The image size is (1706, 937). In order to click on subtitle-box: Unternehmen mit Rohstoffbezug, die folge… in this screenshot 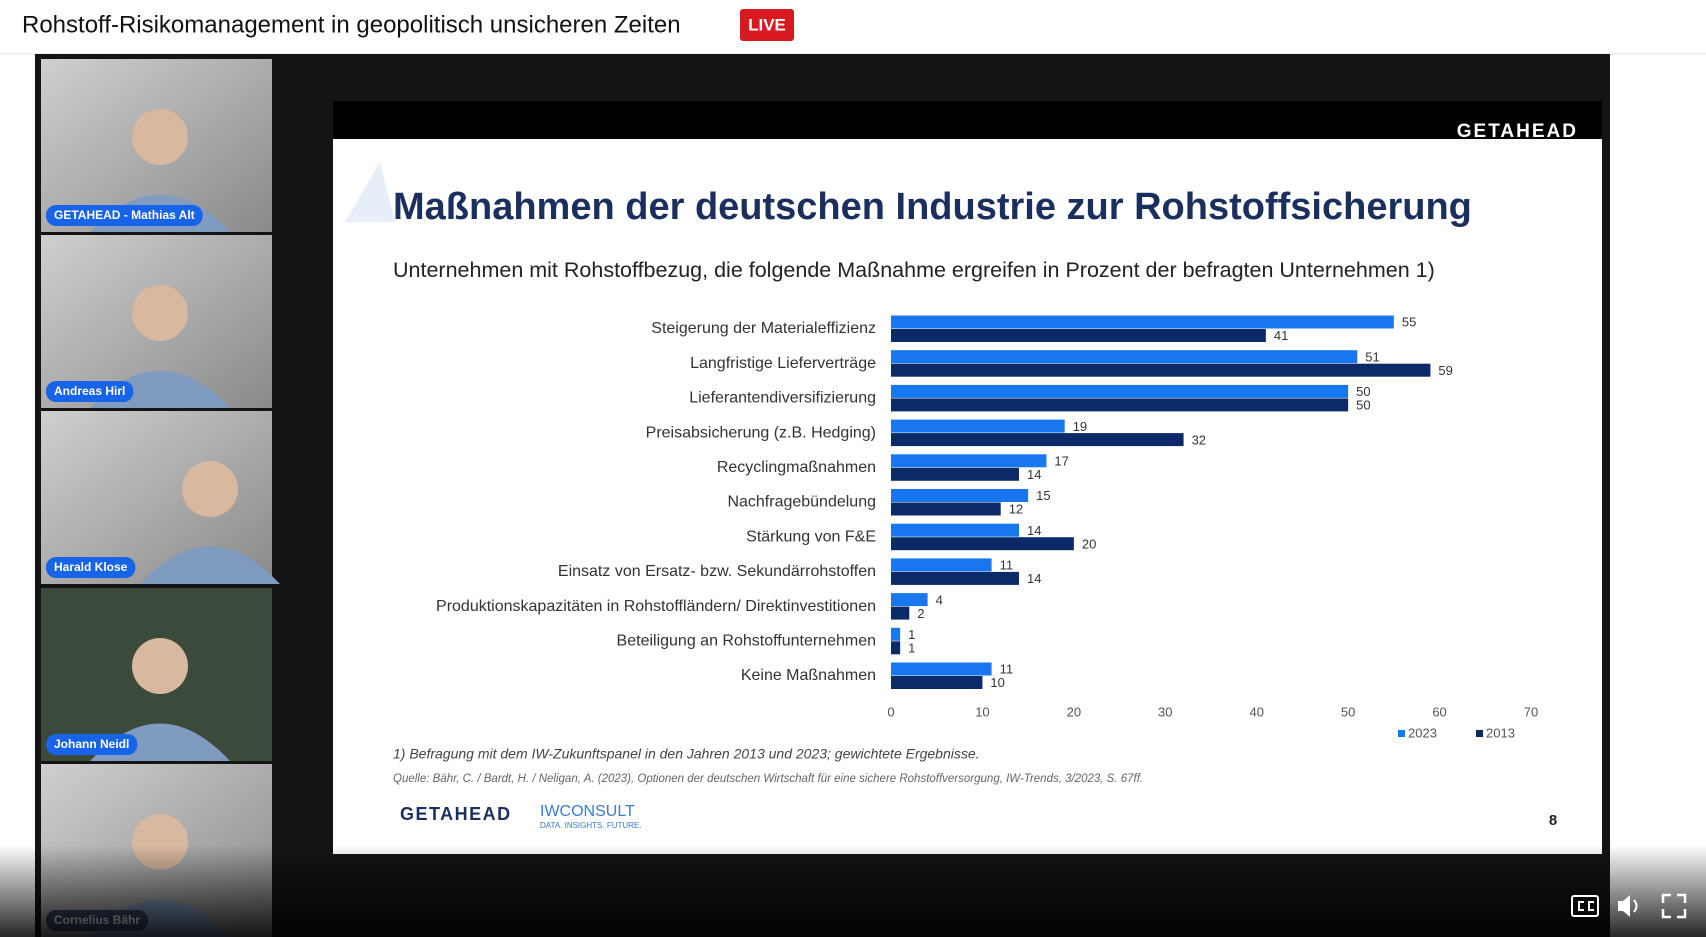, I will do `click(914, 270)`.